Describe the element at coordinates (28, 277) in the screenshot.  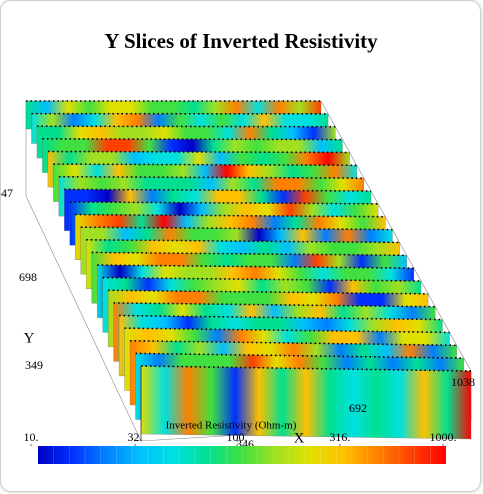
I see `y-tick-label: 698` at that location.